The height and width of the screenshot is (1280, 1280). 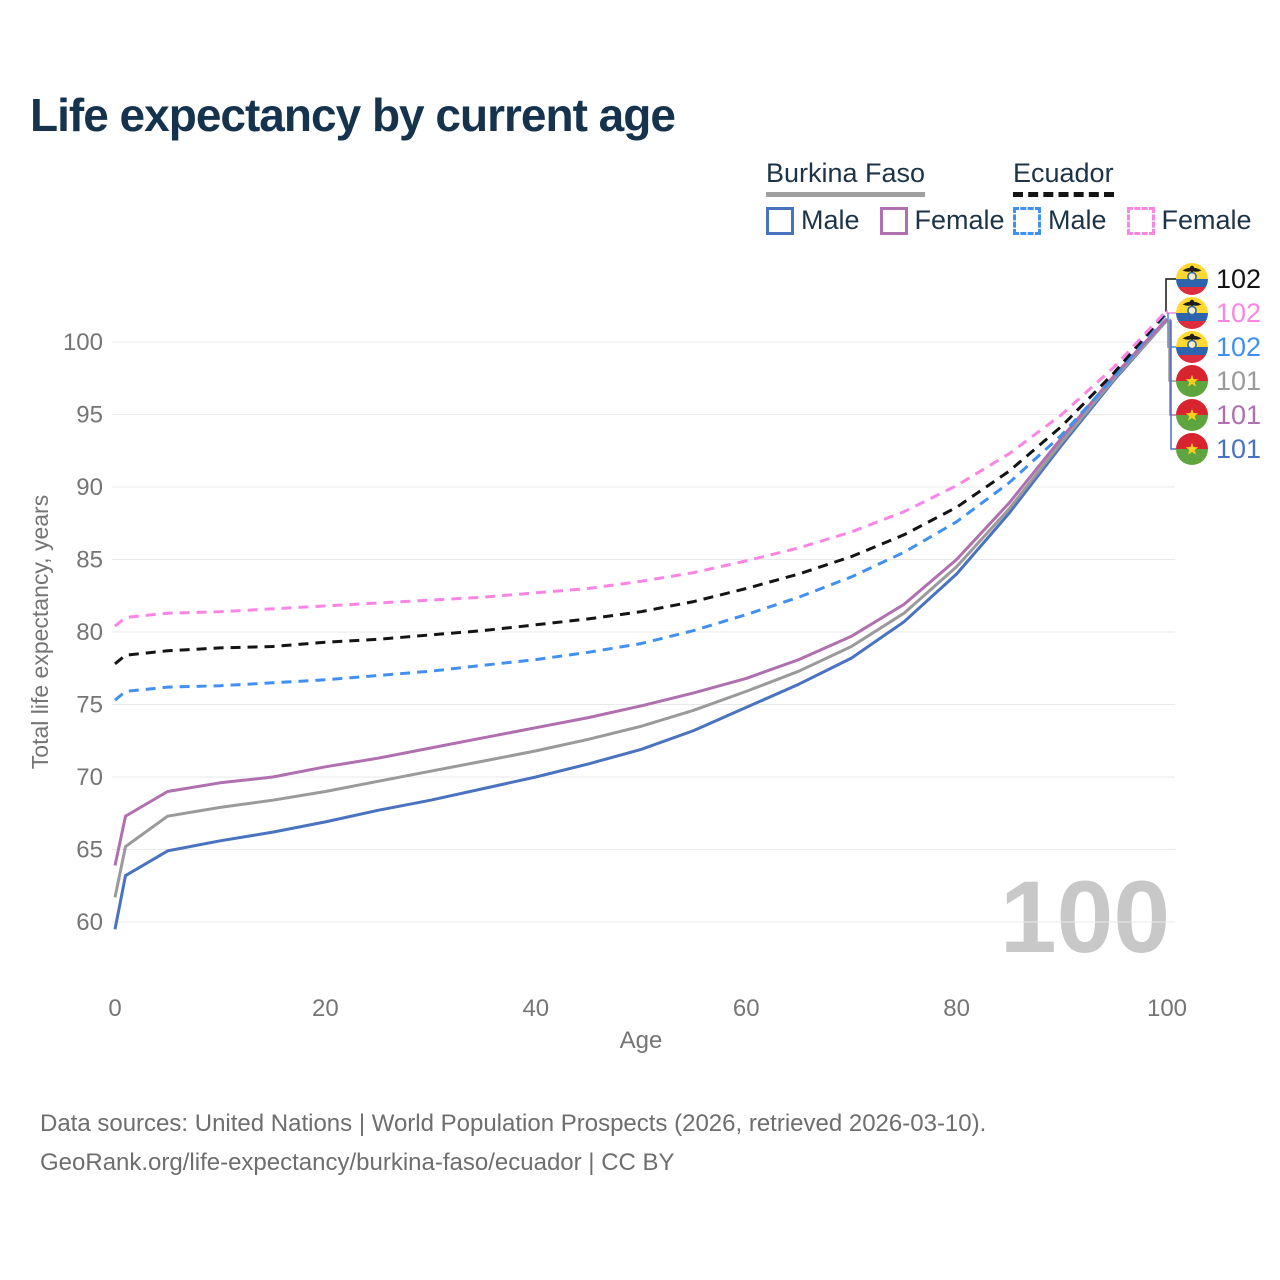 What do you see at coordinates (89, 705) in the screenshot?
I see `y-tick-label: 75` at bounding box center [89, 705].